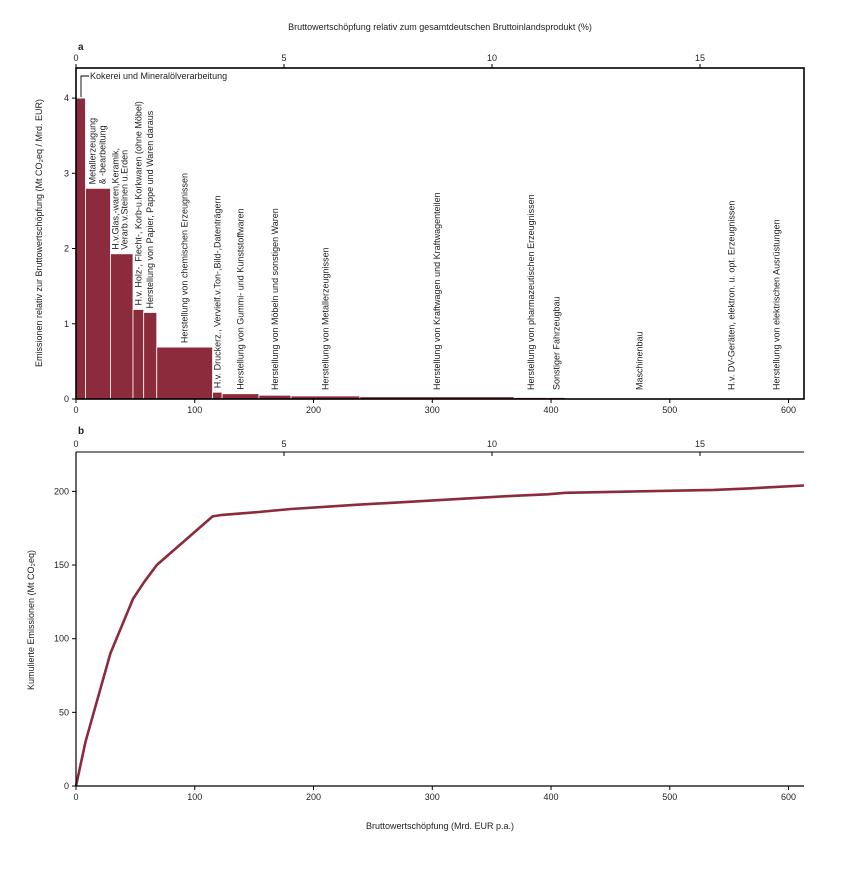 This screenshot has width=861, height=875. I want to click on a-top-tick-label: 15, so click(700, 58).